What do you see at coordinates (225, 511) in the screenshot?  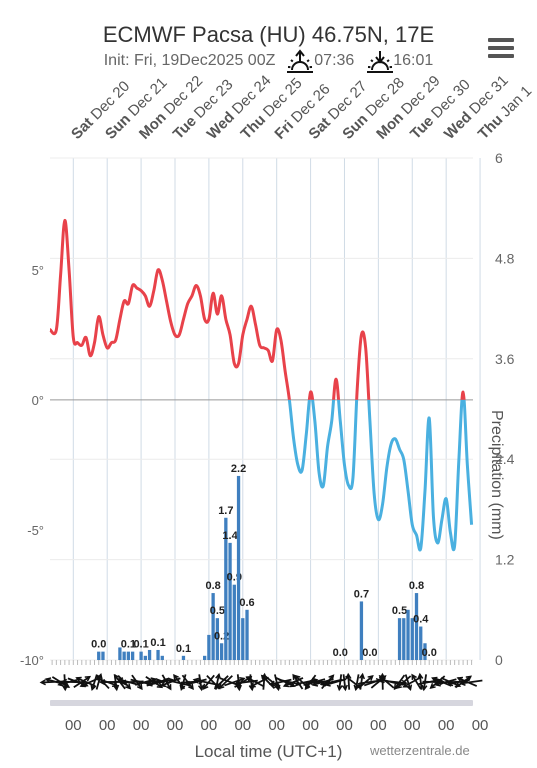 I see `precip-data-label: 1.7` at bounding box center [225, 511].